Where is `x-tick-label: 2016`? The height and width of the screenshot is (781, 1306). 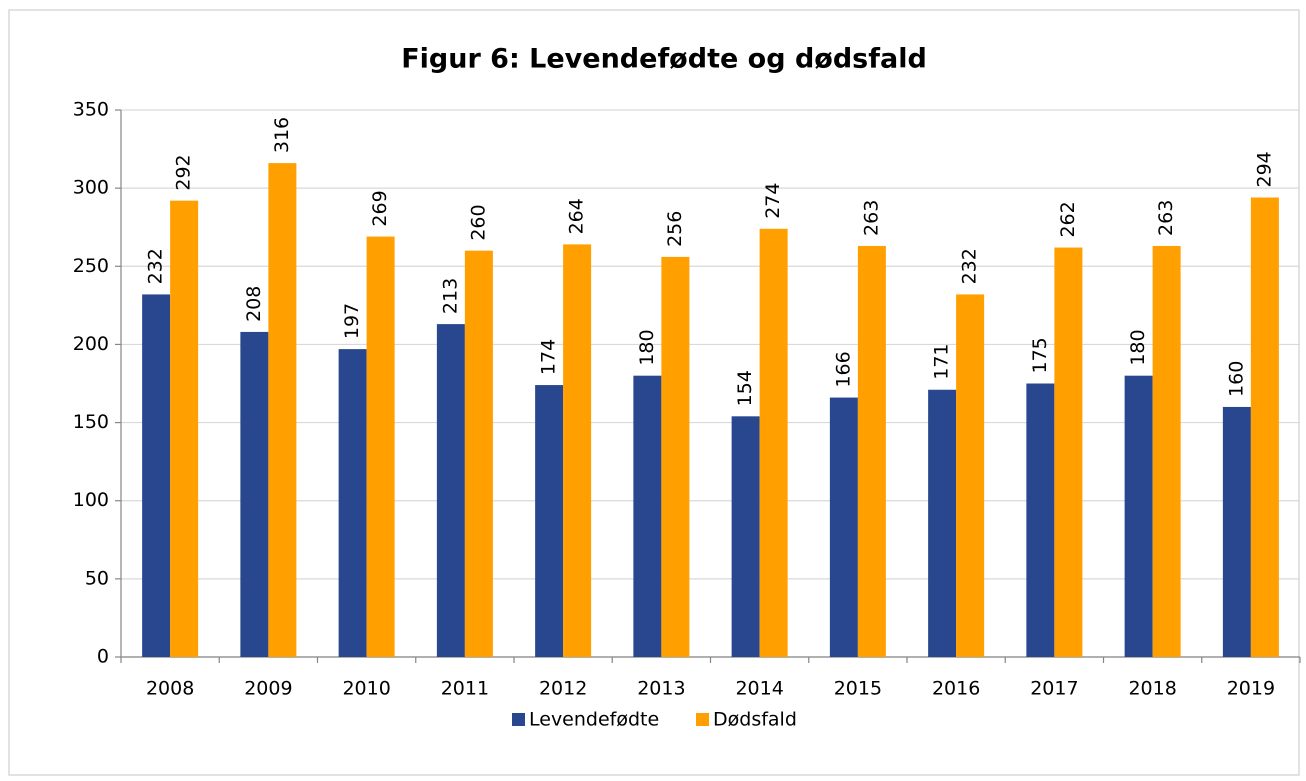
x-tick-label: 2016 is located at coordinates (956, 689).